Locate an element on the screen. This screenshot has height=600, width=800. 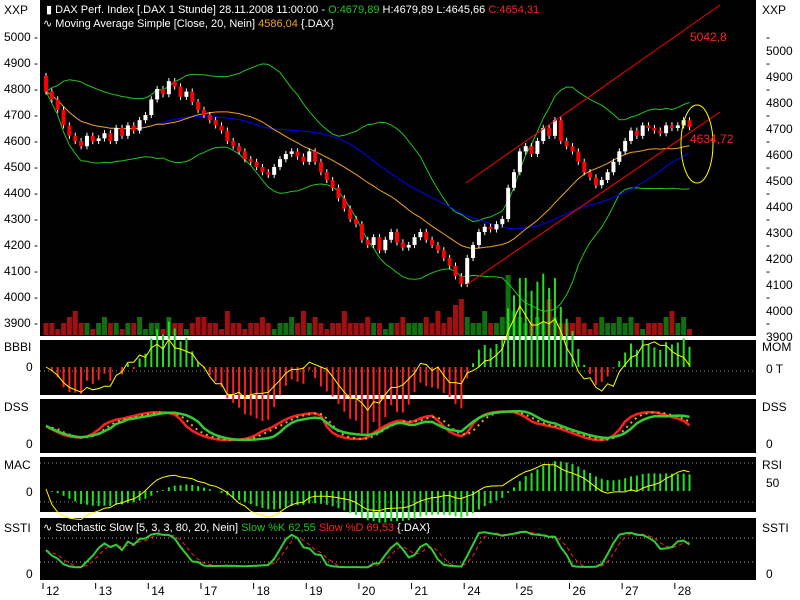
rsi-label: RSI is located at coordinates (772, 465).